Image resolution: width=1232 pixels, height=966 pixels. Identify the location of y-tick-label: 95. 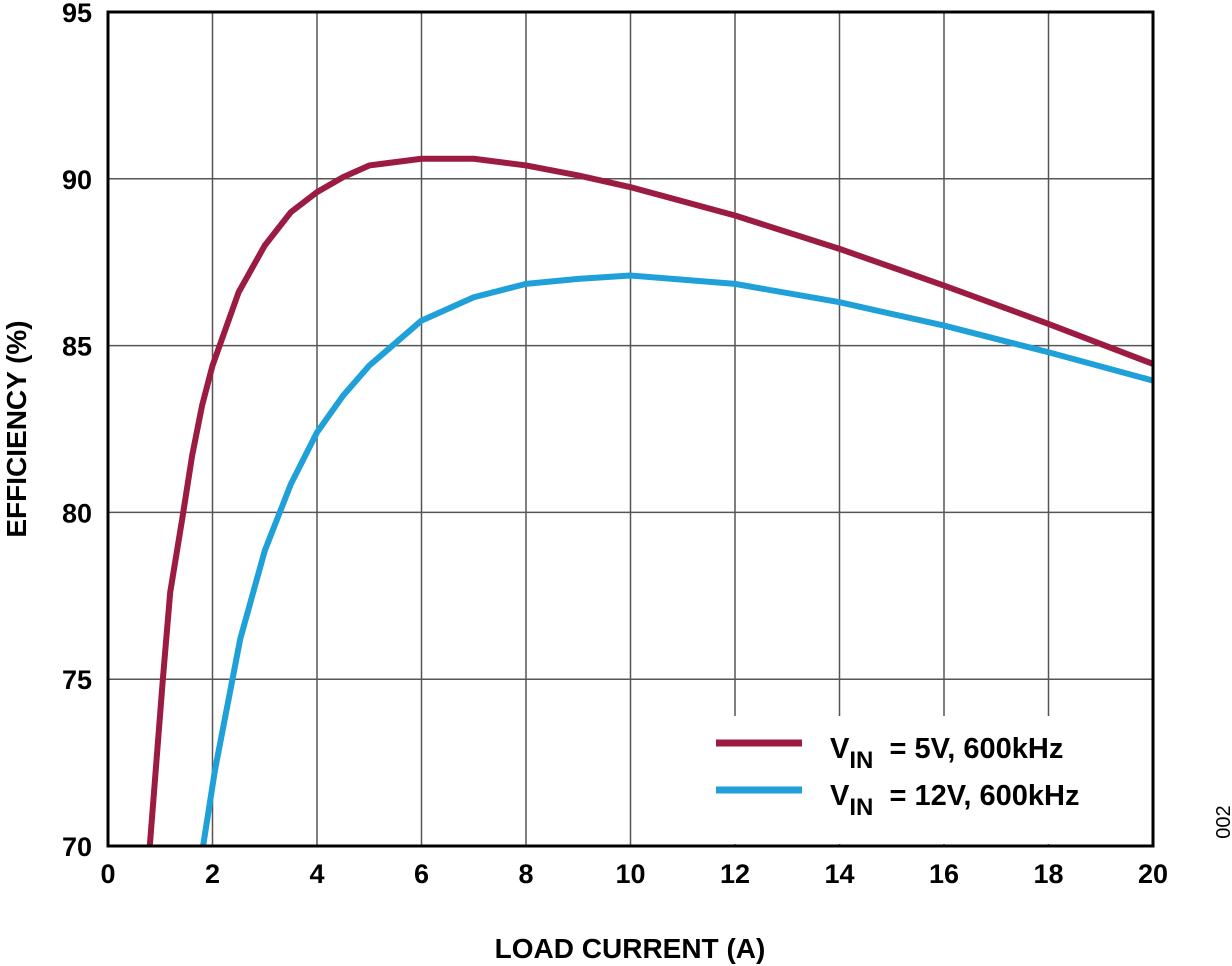
(77, 14).